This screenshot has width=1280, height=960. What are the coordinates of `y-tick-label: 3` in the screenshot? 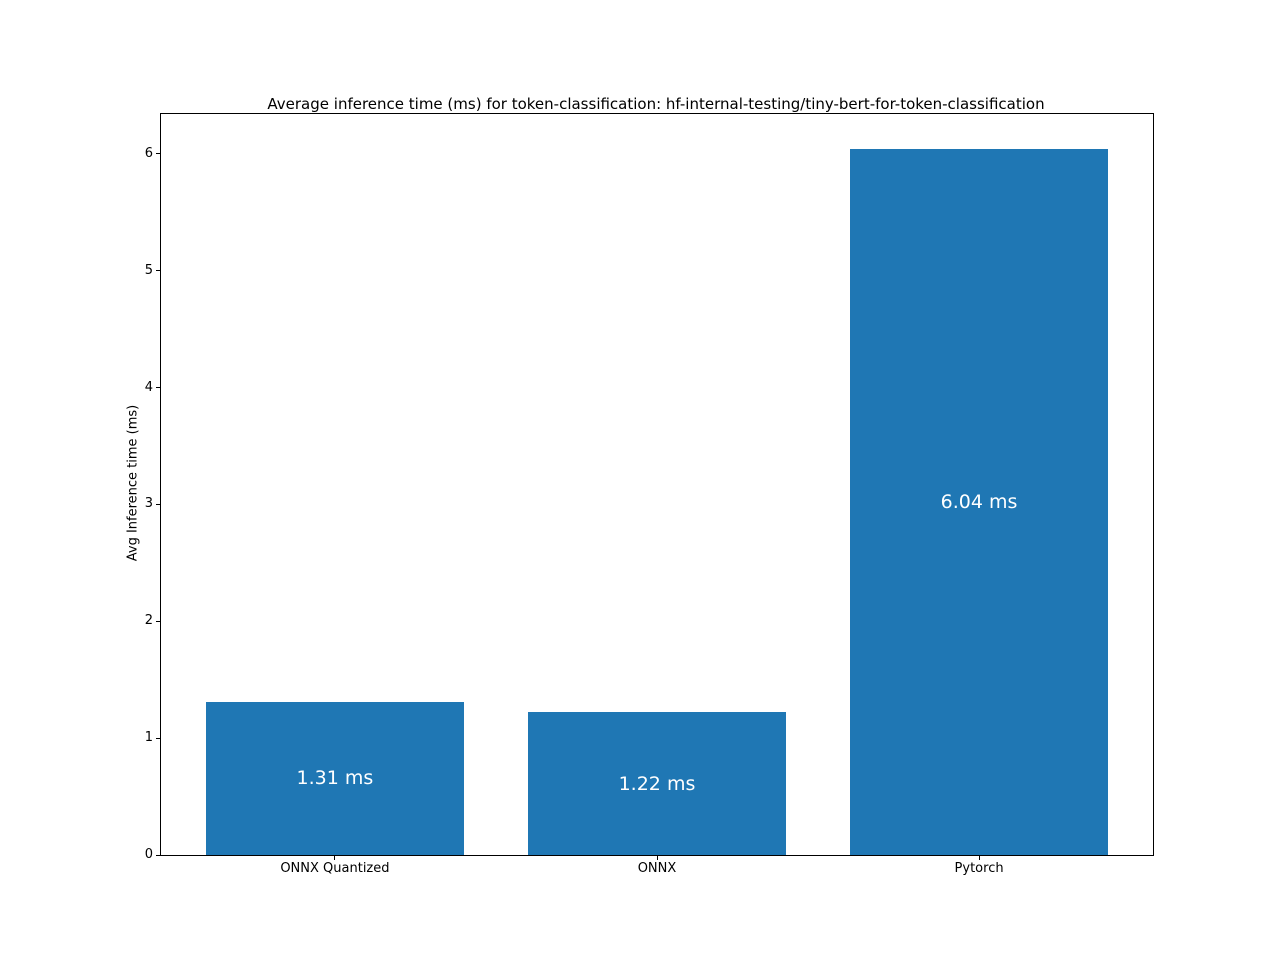 It's located at (148, 504).